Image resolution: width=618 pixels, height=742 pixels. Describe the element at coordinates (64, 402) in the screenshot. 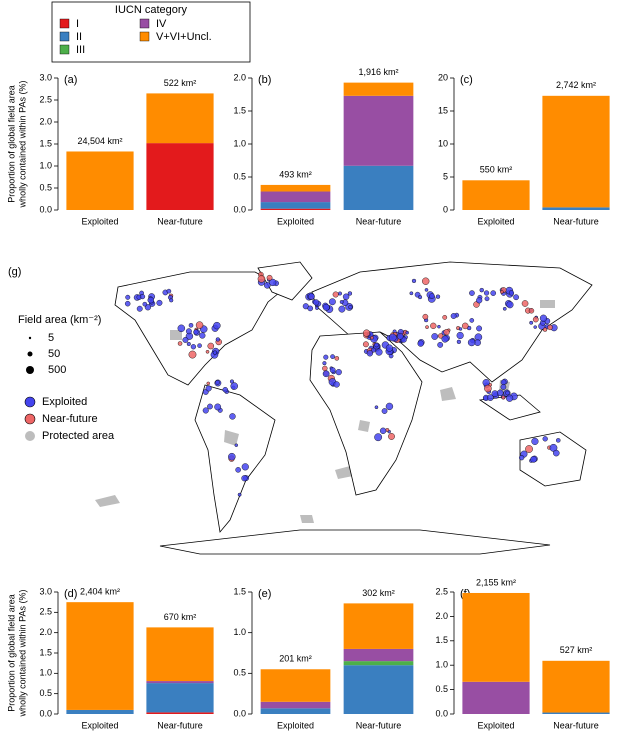

I see `legend-label: Exploited` at that location.